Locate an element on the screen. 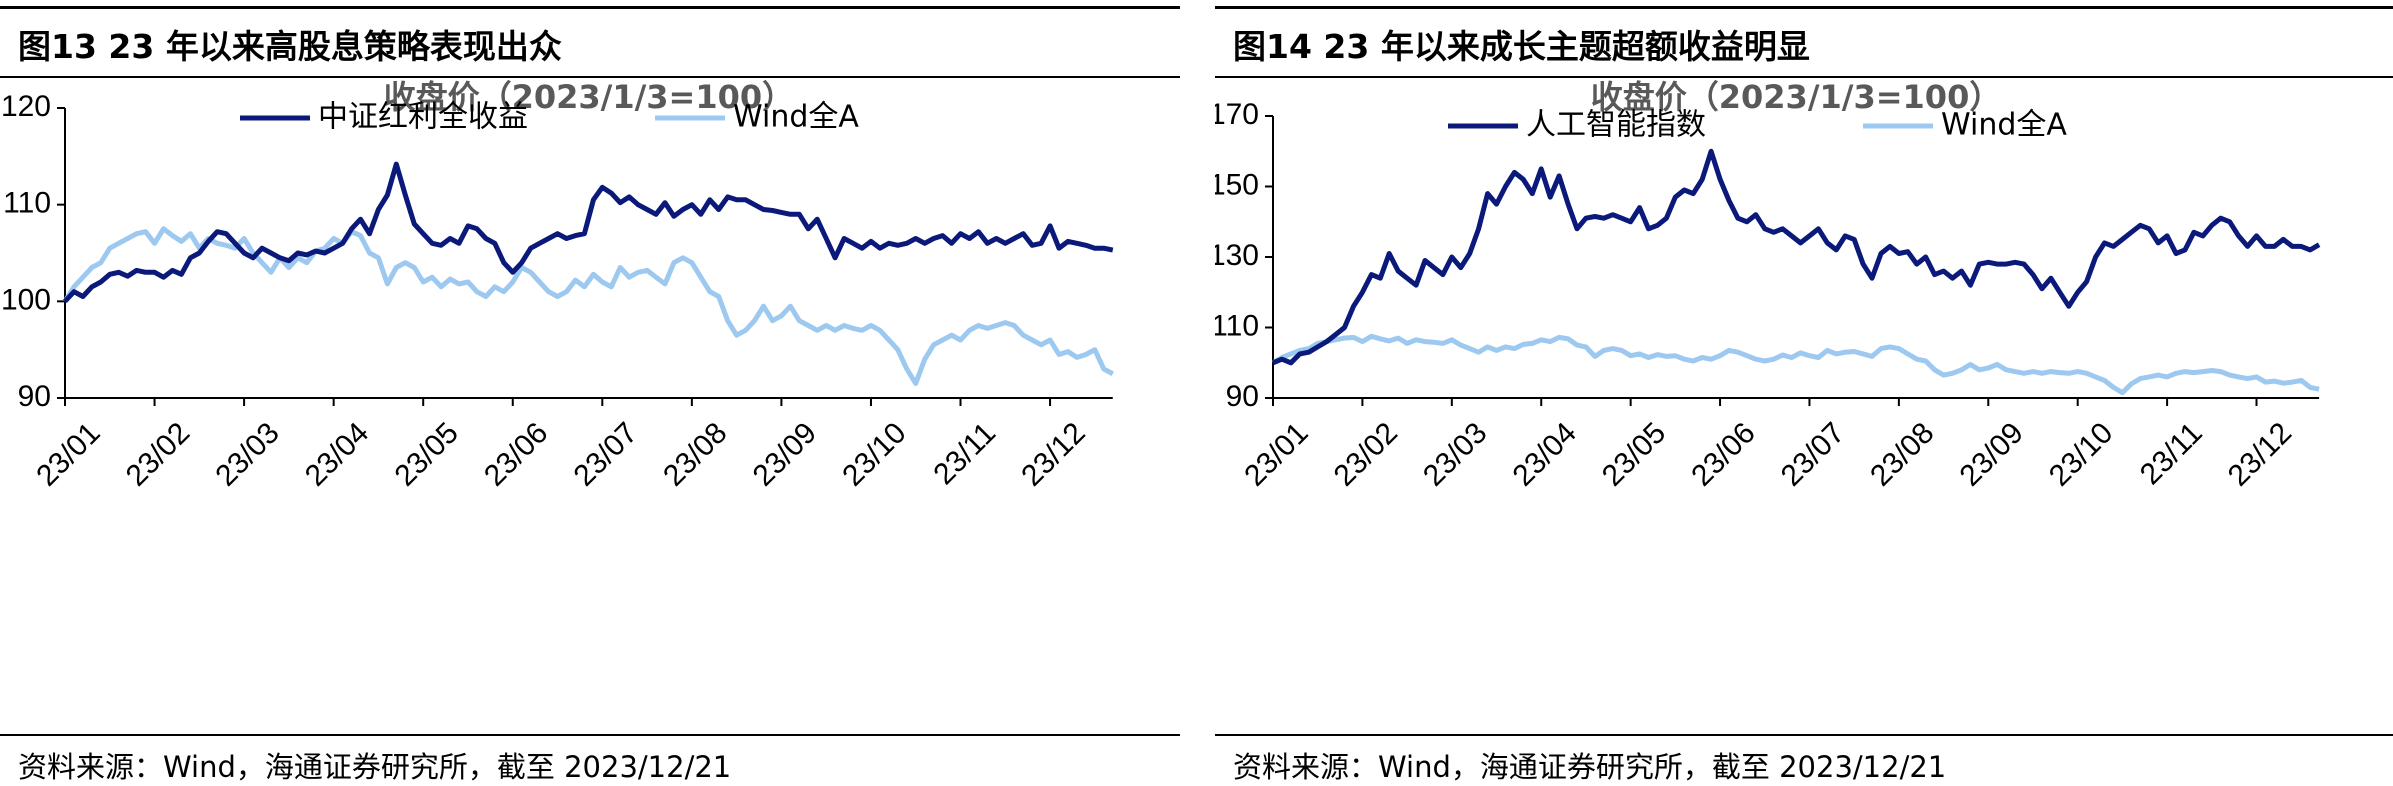  figure-title: 图14 23 年以来成长主题超额收益明显 is located at coordinates (1521, 46).